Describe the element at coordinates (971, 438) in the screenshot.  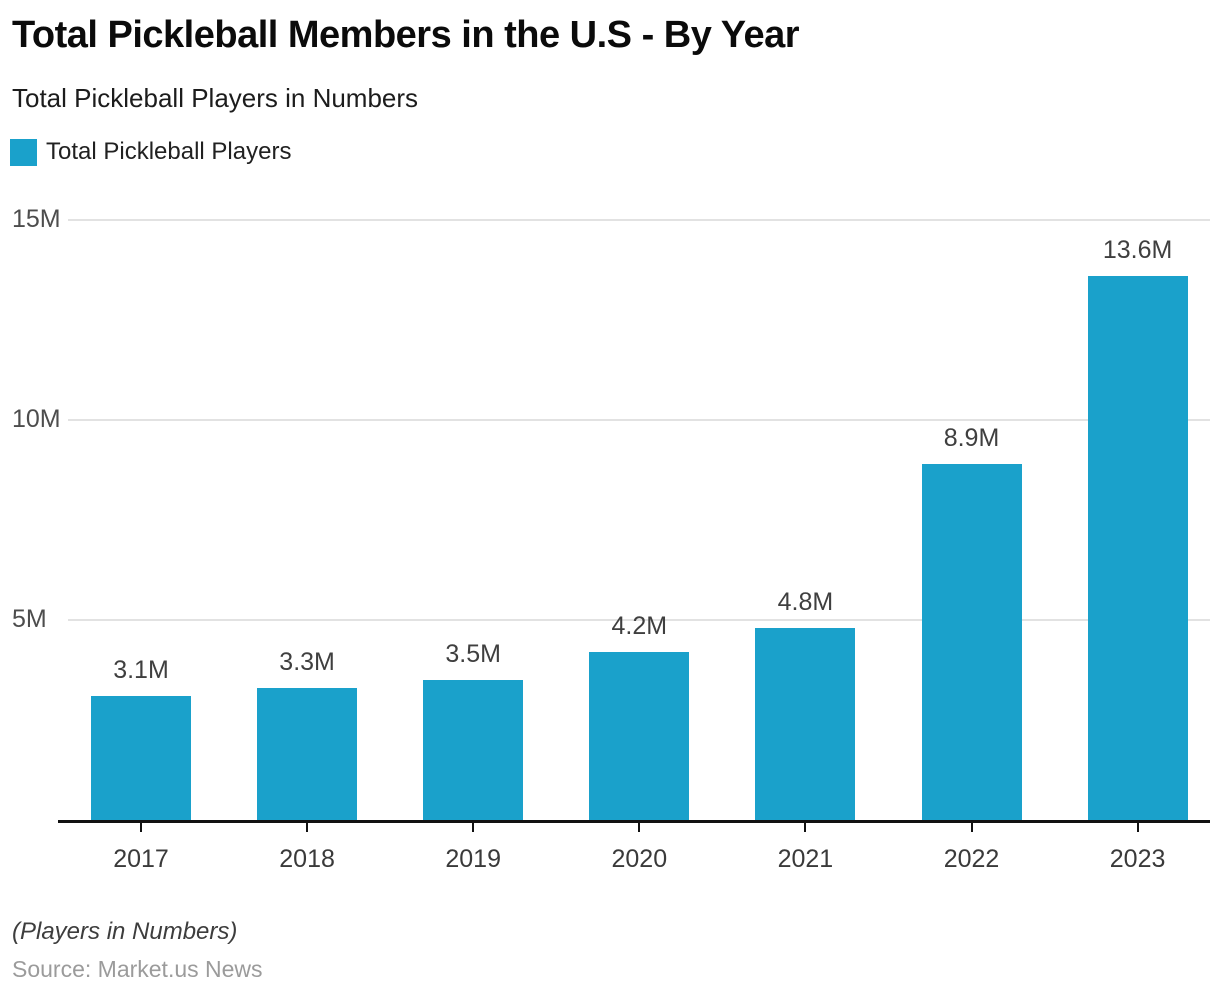
I see `bar-value-label-2022: 8.9M` at that location.